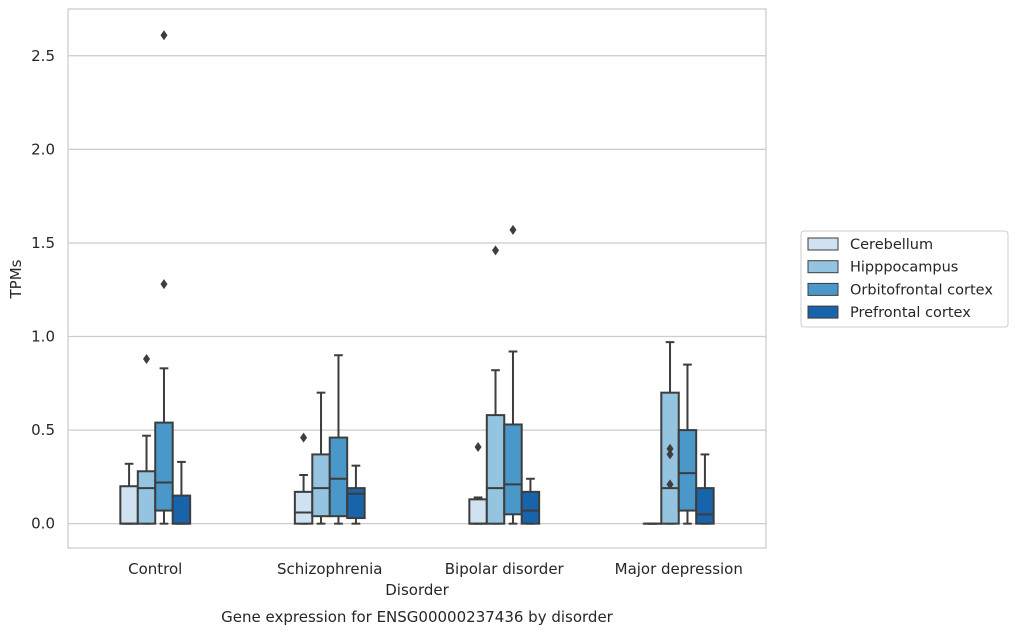  I want to click on legend-label: Prefrontal cortex, so click(910, 313).